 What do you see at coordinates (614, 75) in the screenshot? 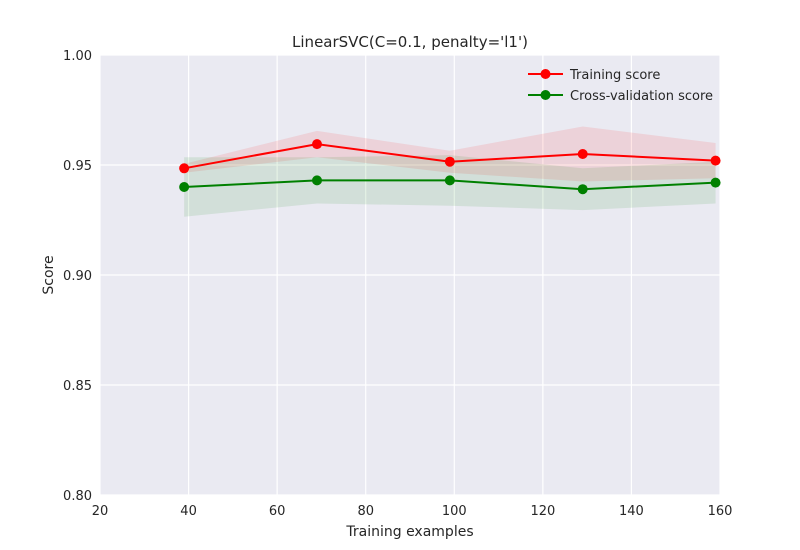
I see `legend-training-label: Training score` at bounding box center [614, 75].